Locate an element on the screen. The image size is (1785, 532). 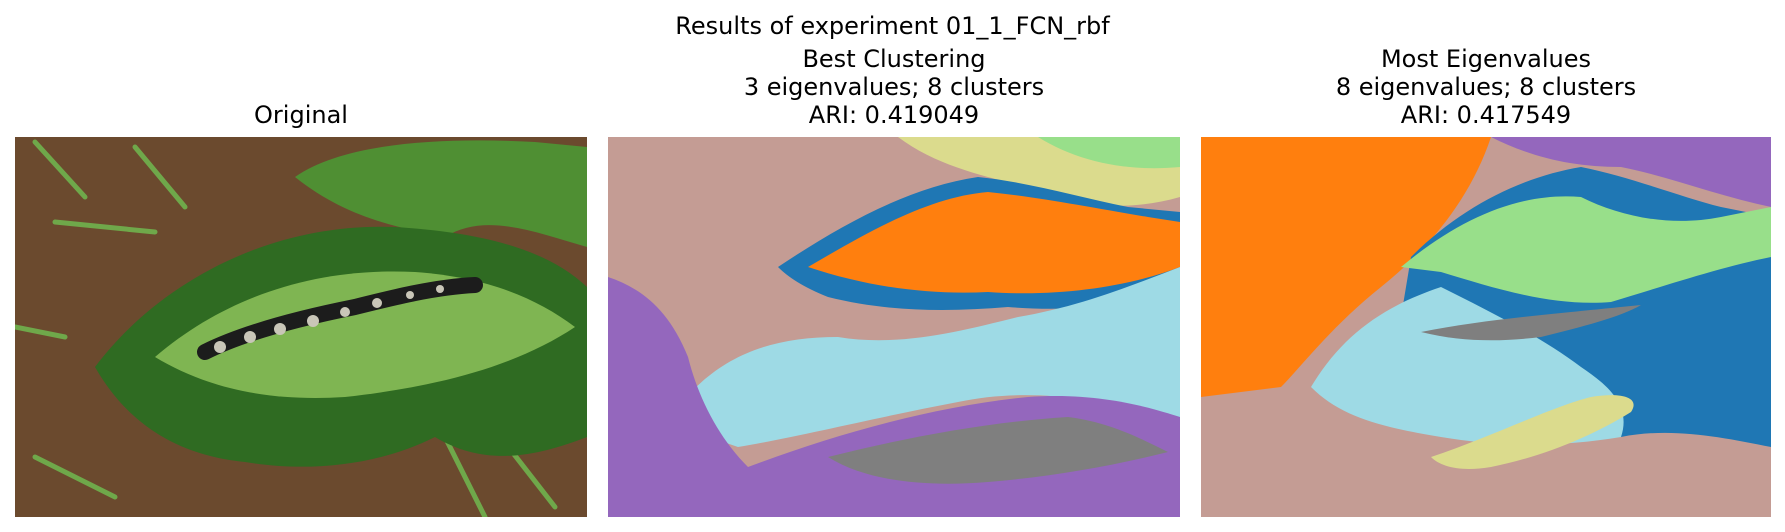
cluster-region-olive is located at coordinates (1532, 432).